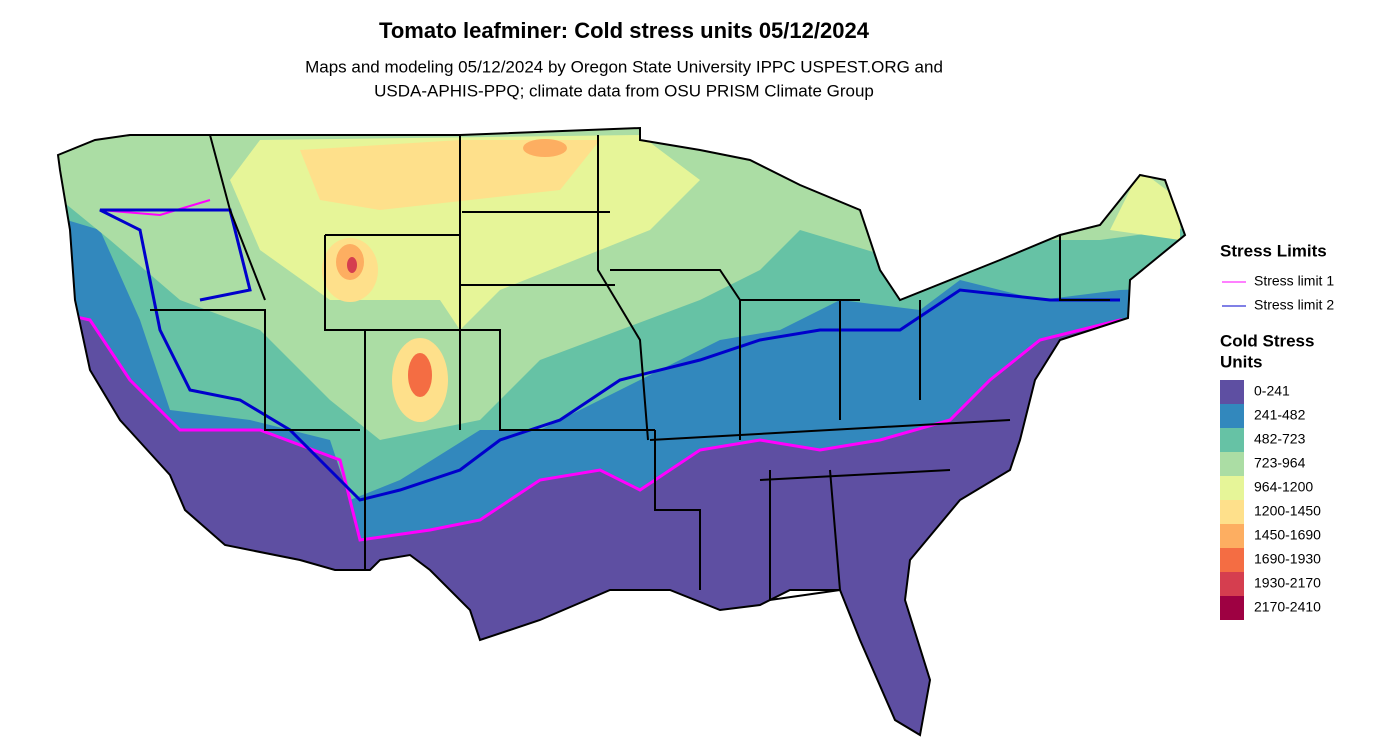  I want to click on legend-label: 2170-2410, so click(1287, 607).